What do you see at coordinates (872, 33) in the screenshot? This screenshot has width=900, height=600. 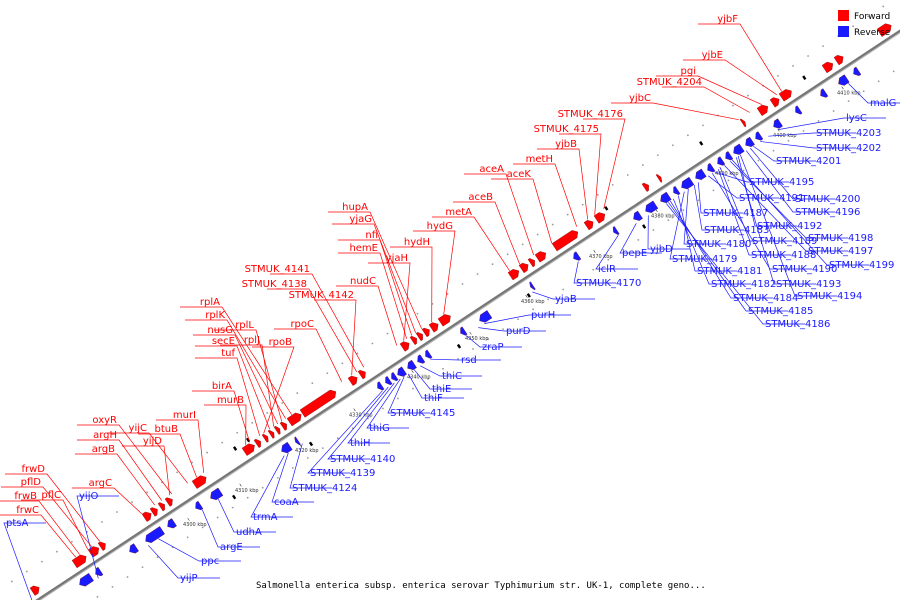 I see `legend-reverse-label: Reverse` at bounding box center [872, 33].